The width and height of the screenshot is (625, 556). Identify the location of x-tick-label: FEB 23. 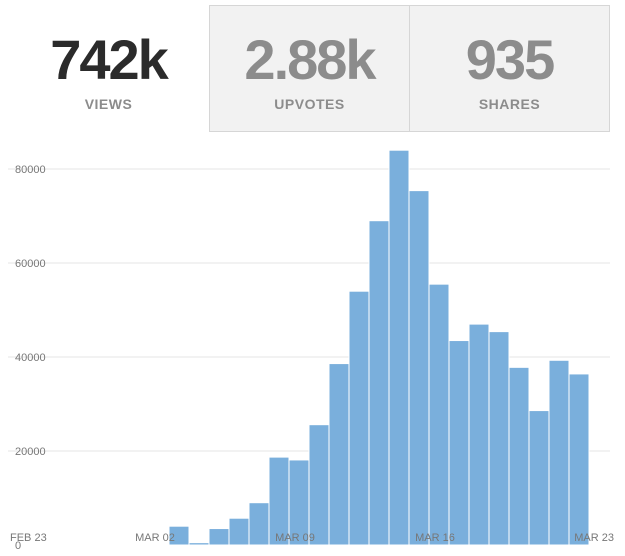
(28, 538).